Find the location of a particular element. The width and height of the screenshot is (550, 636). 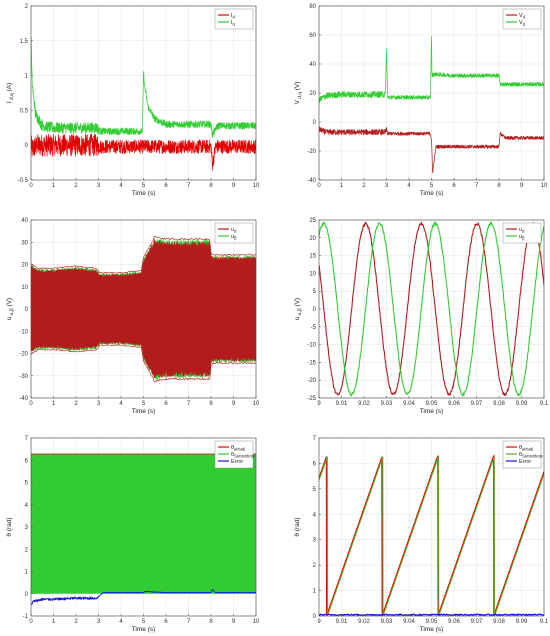

x-axis-label: Time (s) is located at coordinates (432, 411).